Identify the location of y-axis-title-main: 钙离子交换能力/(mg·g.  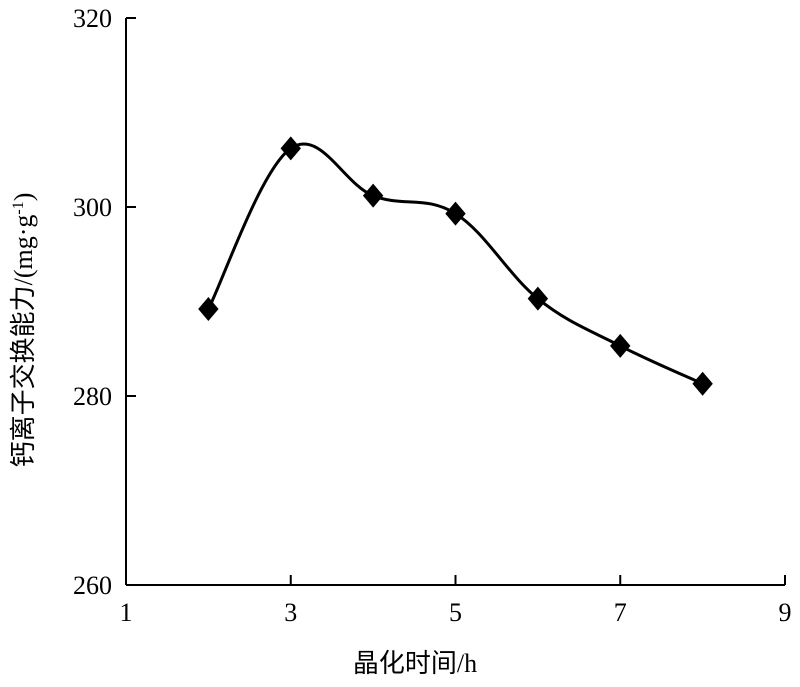
(23, 341).